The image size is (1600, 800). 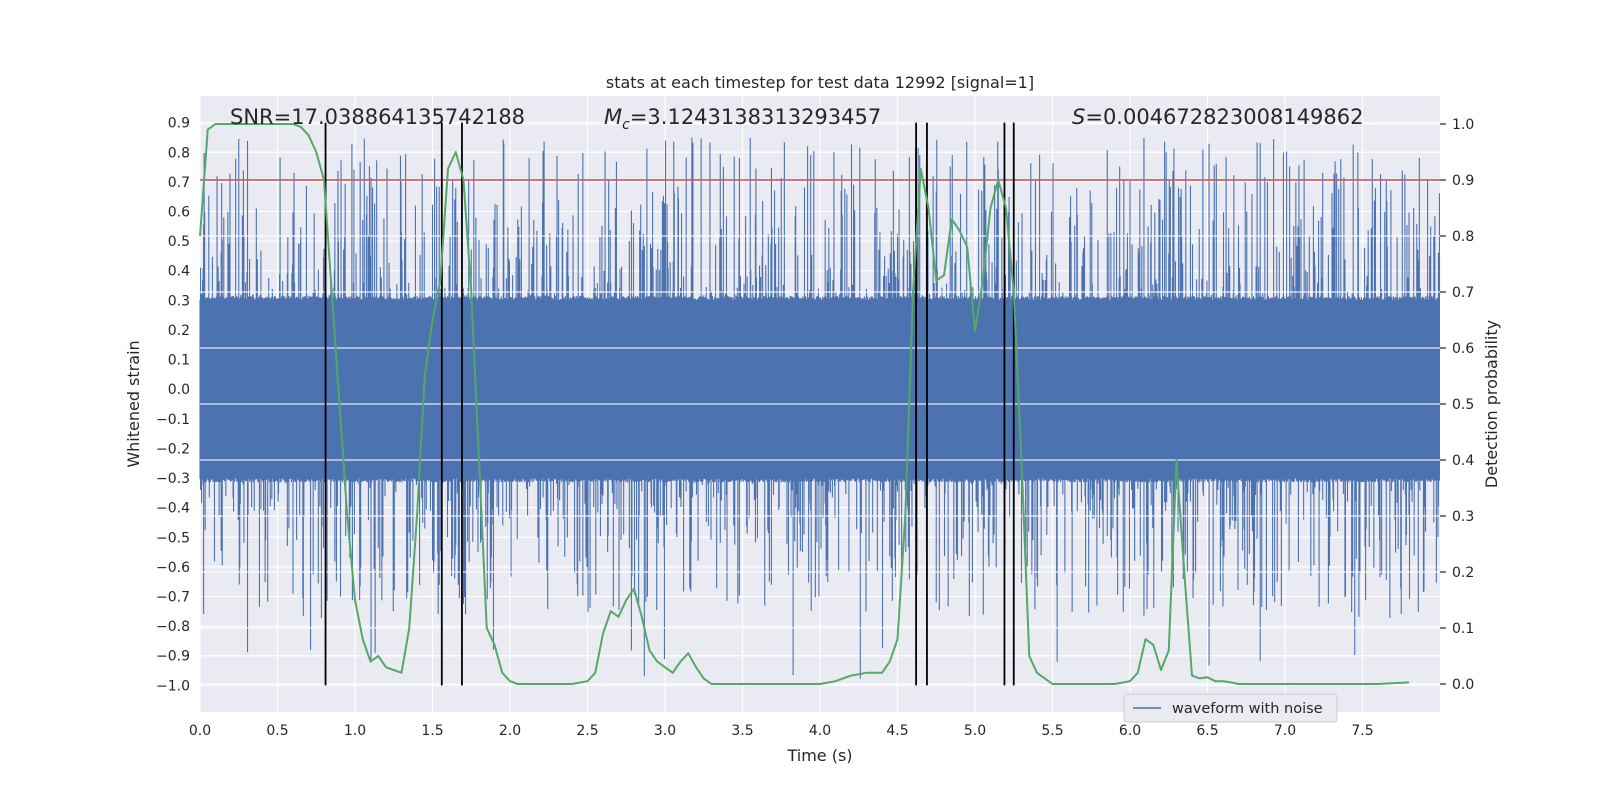 I want to click on left-y-tick-label: 0.7, so click(x=179, y=183).